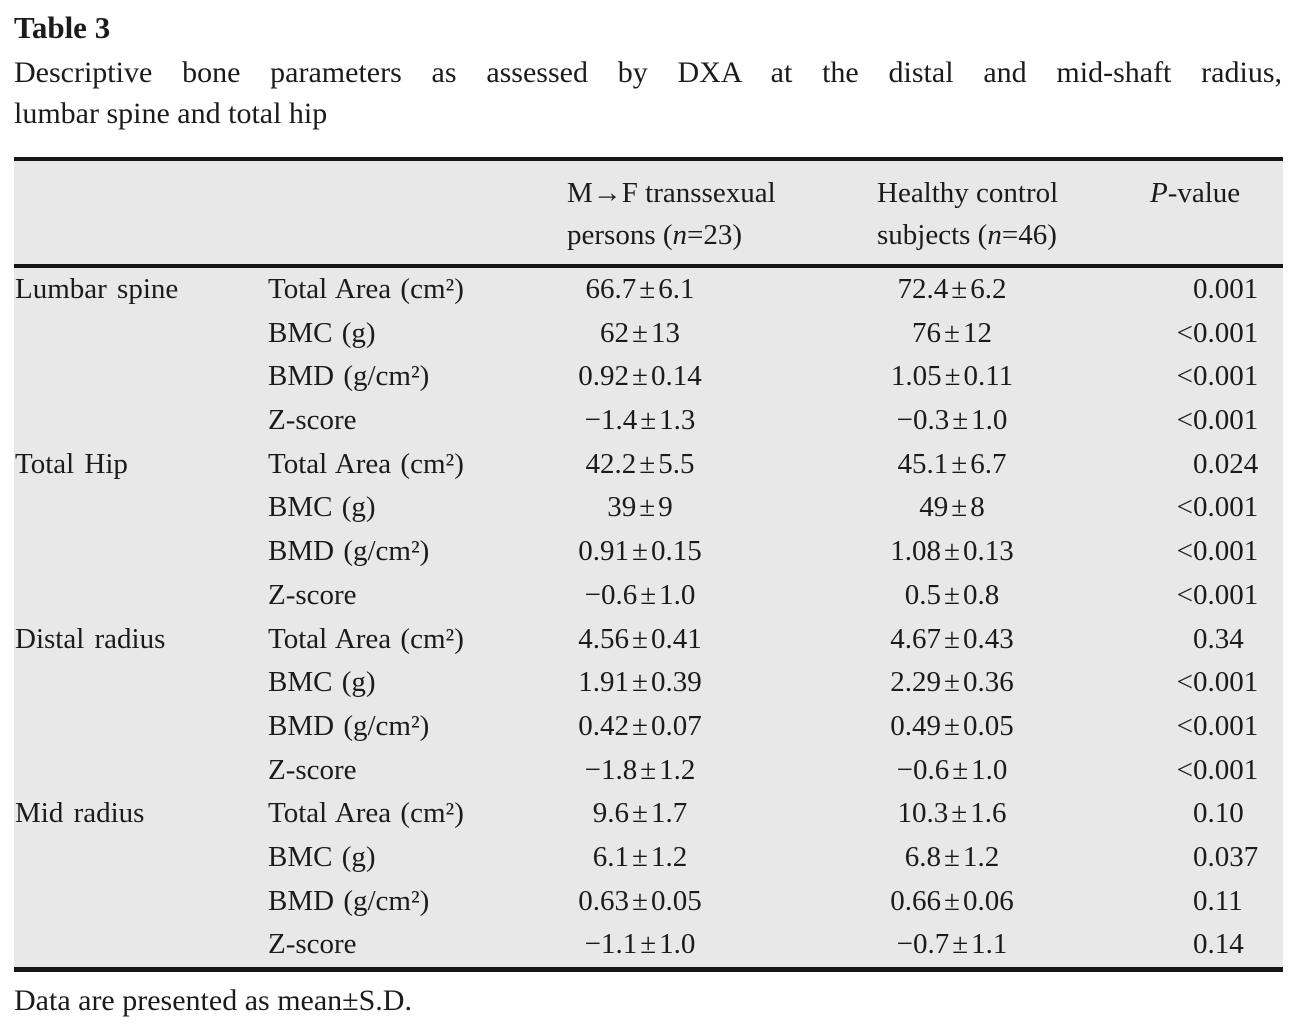 The image size is (1304, 1034). I want to click on value-cell-control: 2.29 ±0.36, so click(952, 682).